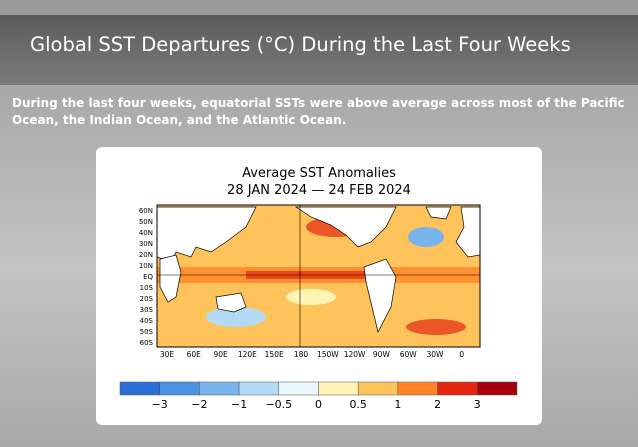 This screenshot has width=638, height=447. I want to click on lat-label: 50S, so click(147, 332).